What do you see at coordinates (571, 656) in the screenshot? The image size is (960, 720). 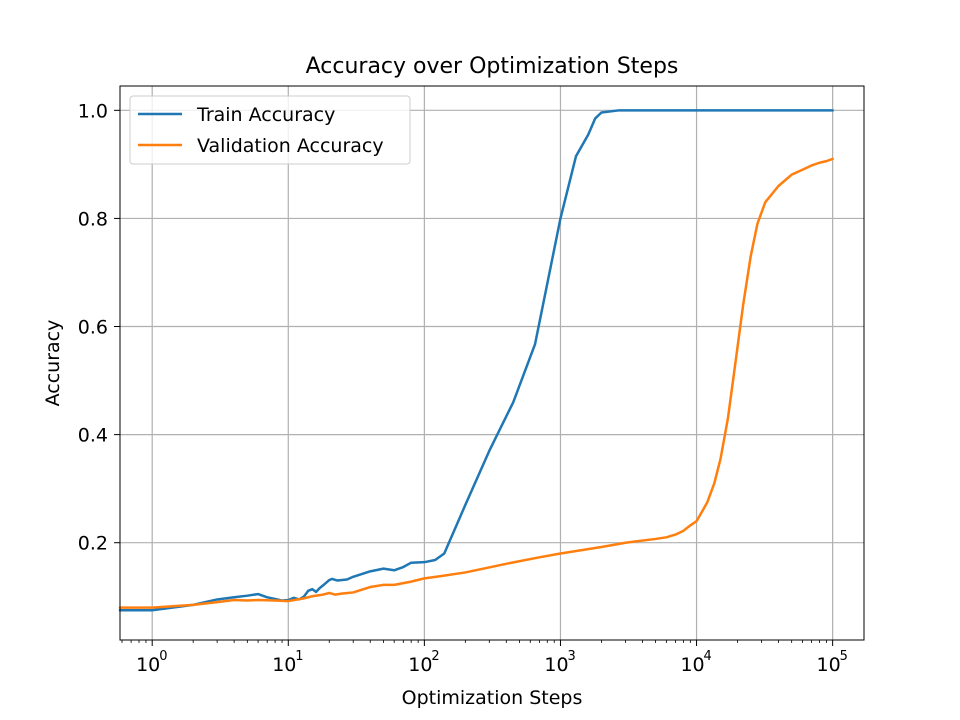 I see `x-tick-exponent: 3` at bounding box center [571, 656].